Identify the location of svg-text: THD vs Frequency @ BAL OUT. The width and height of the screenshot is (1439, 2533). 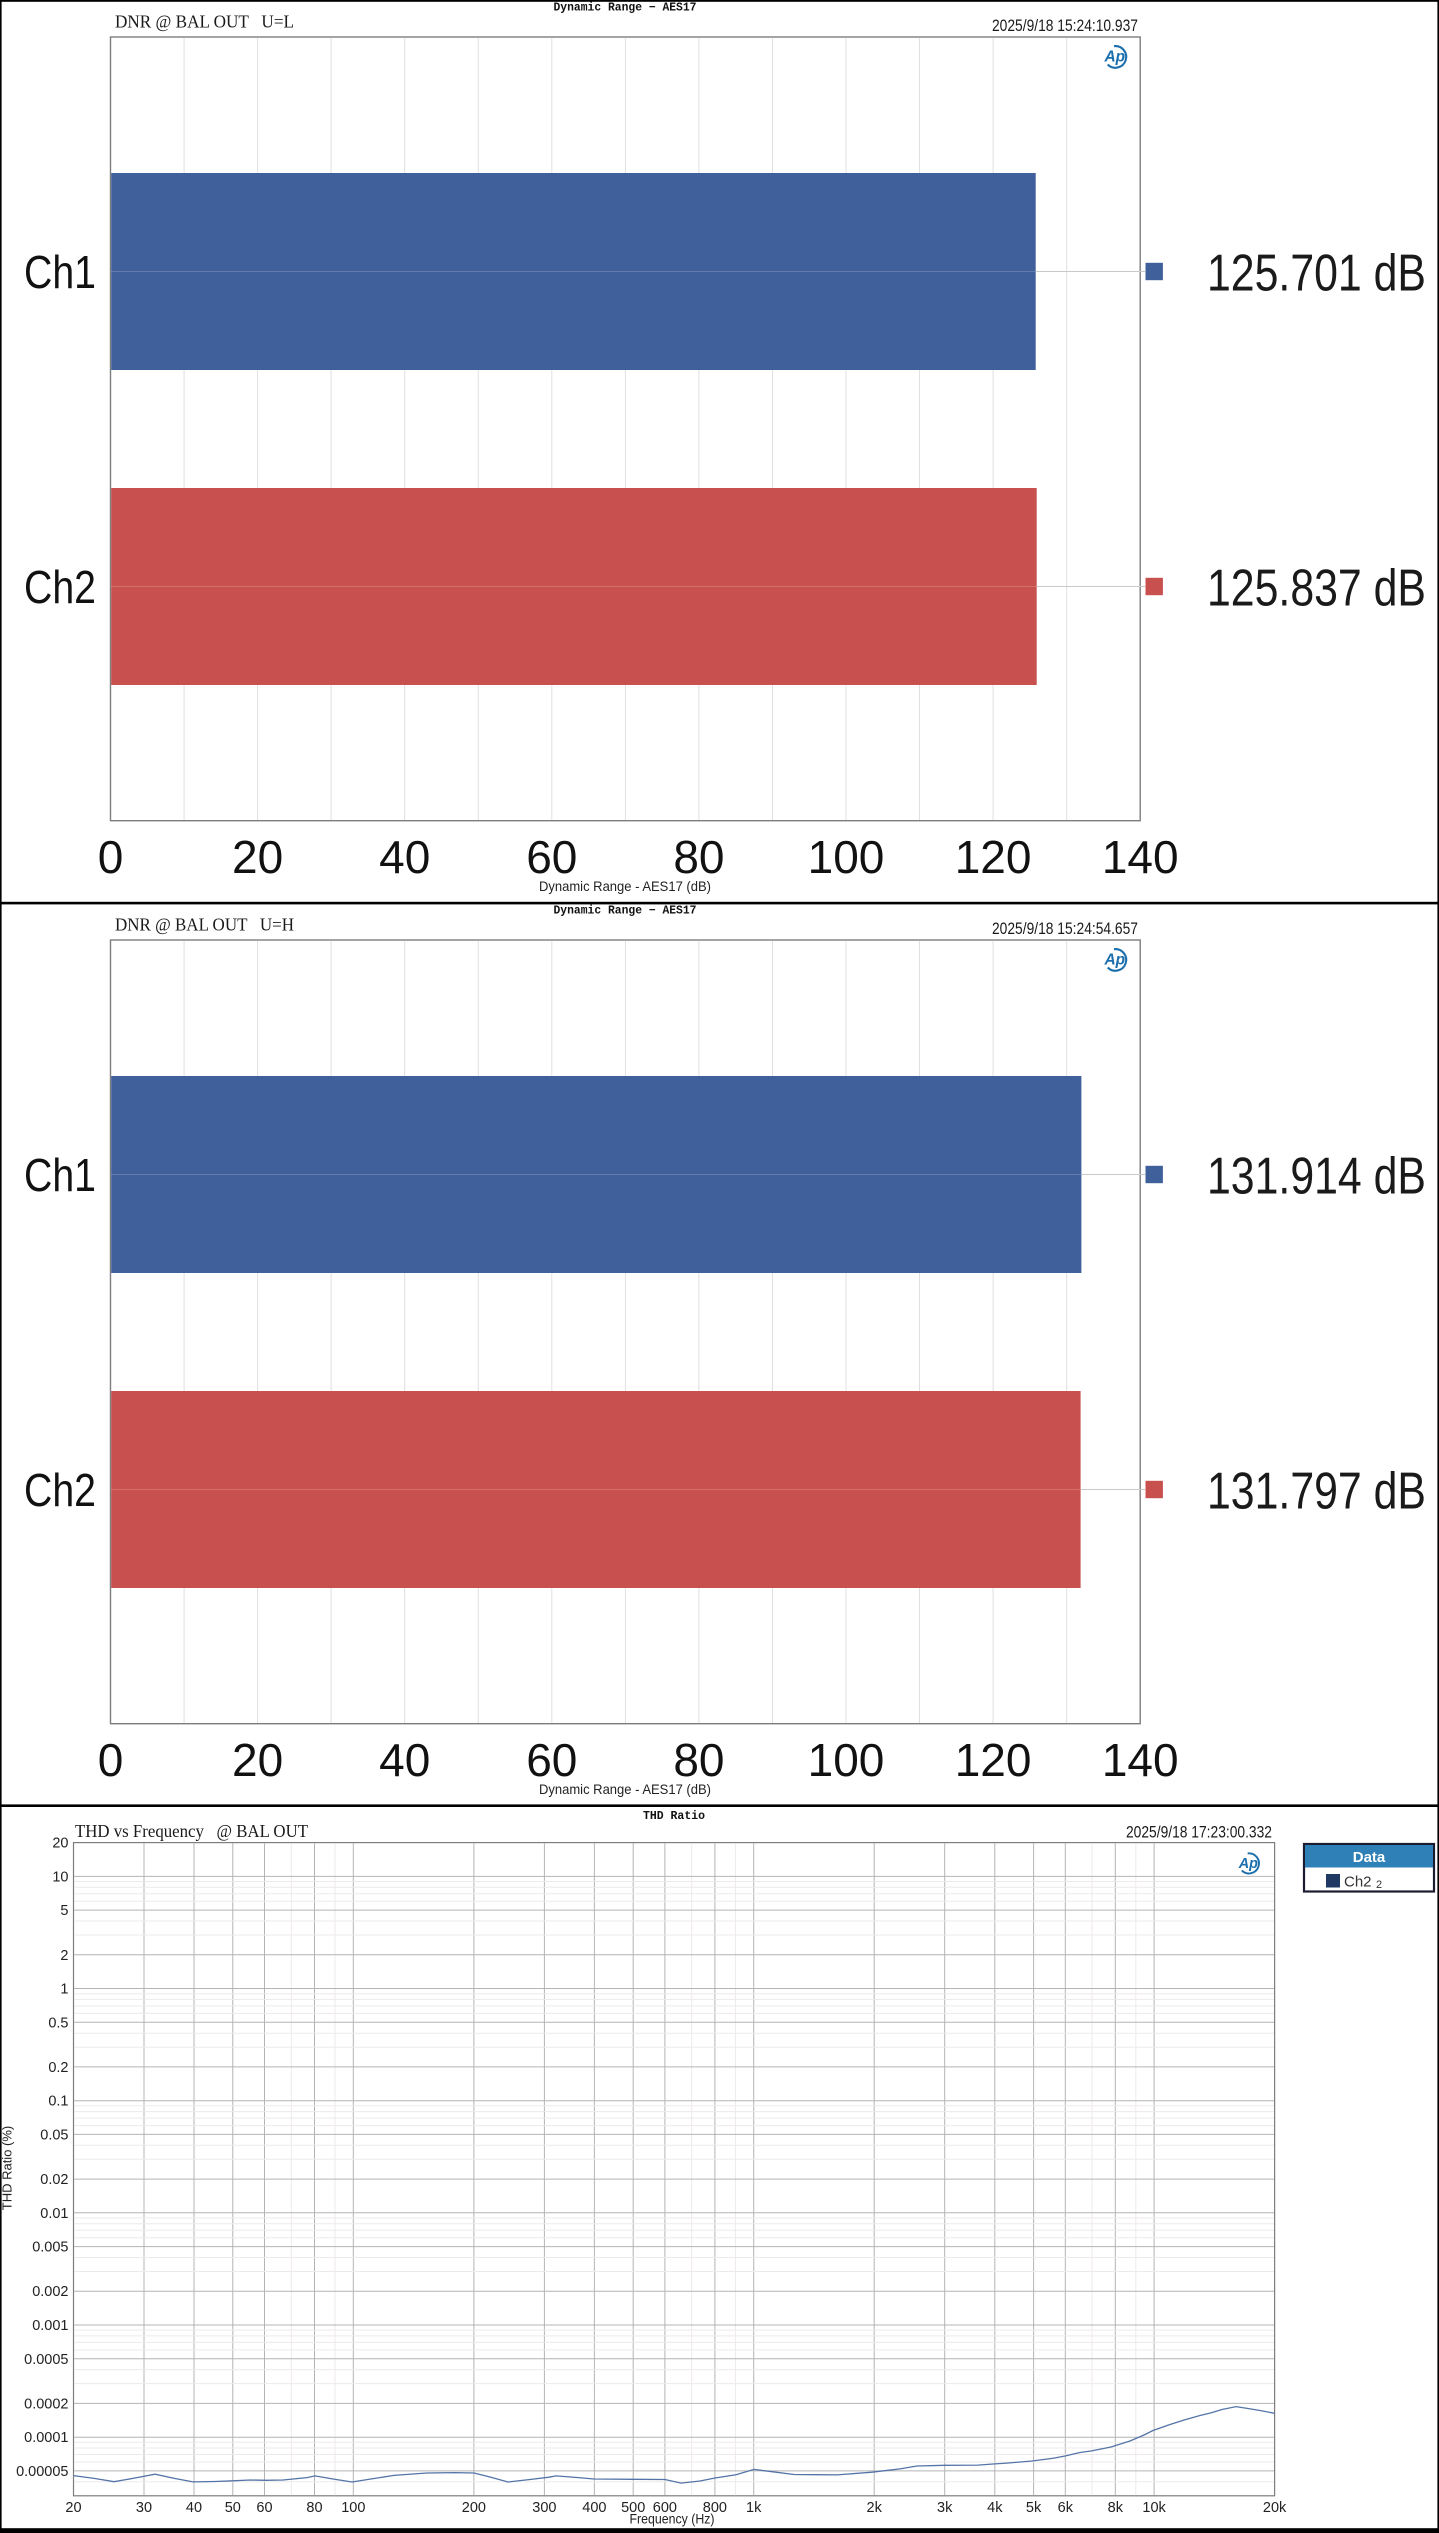
(191, 1831).